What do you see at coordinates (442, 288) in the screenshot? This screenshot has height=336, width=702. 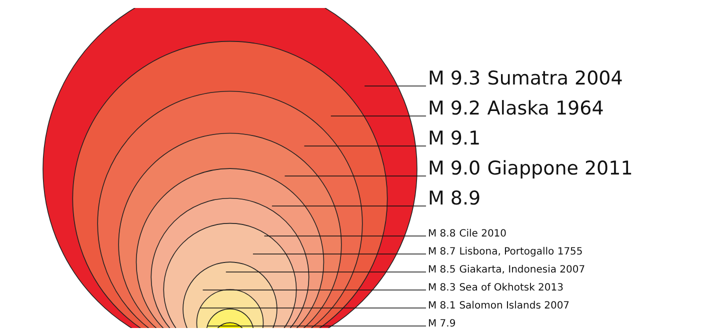 I see `data-label: M 8.3` at bounding box center [442, 288].